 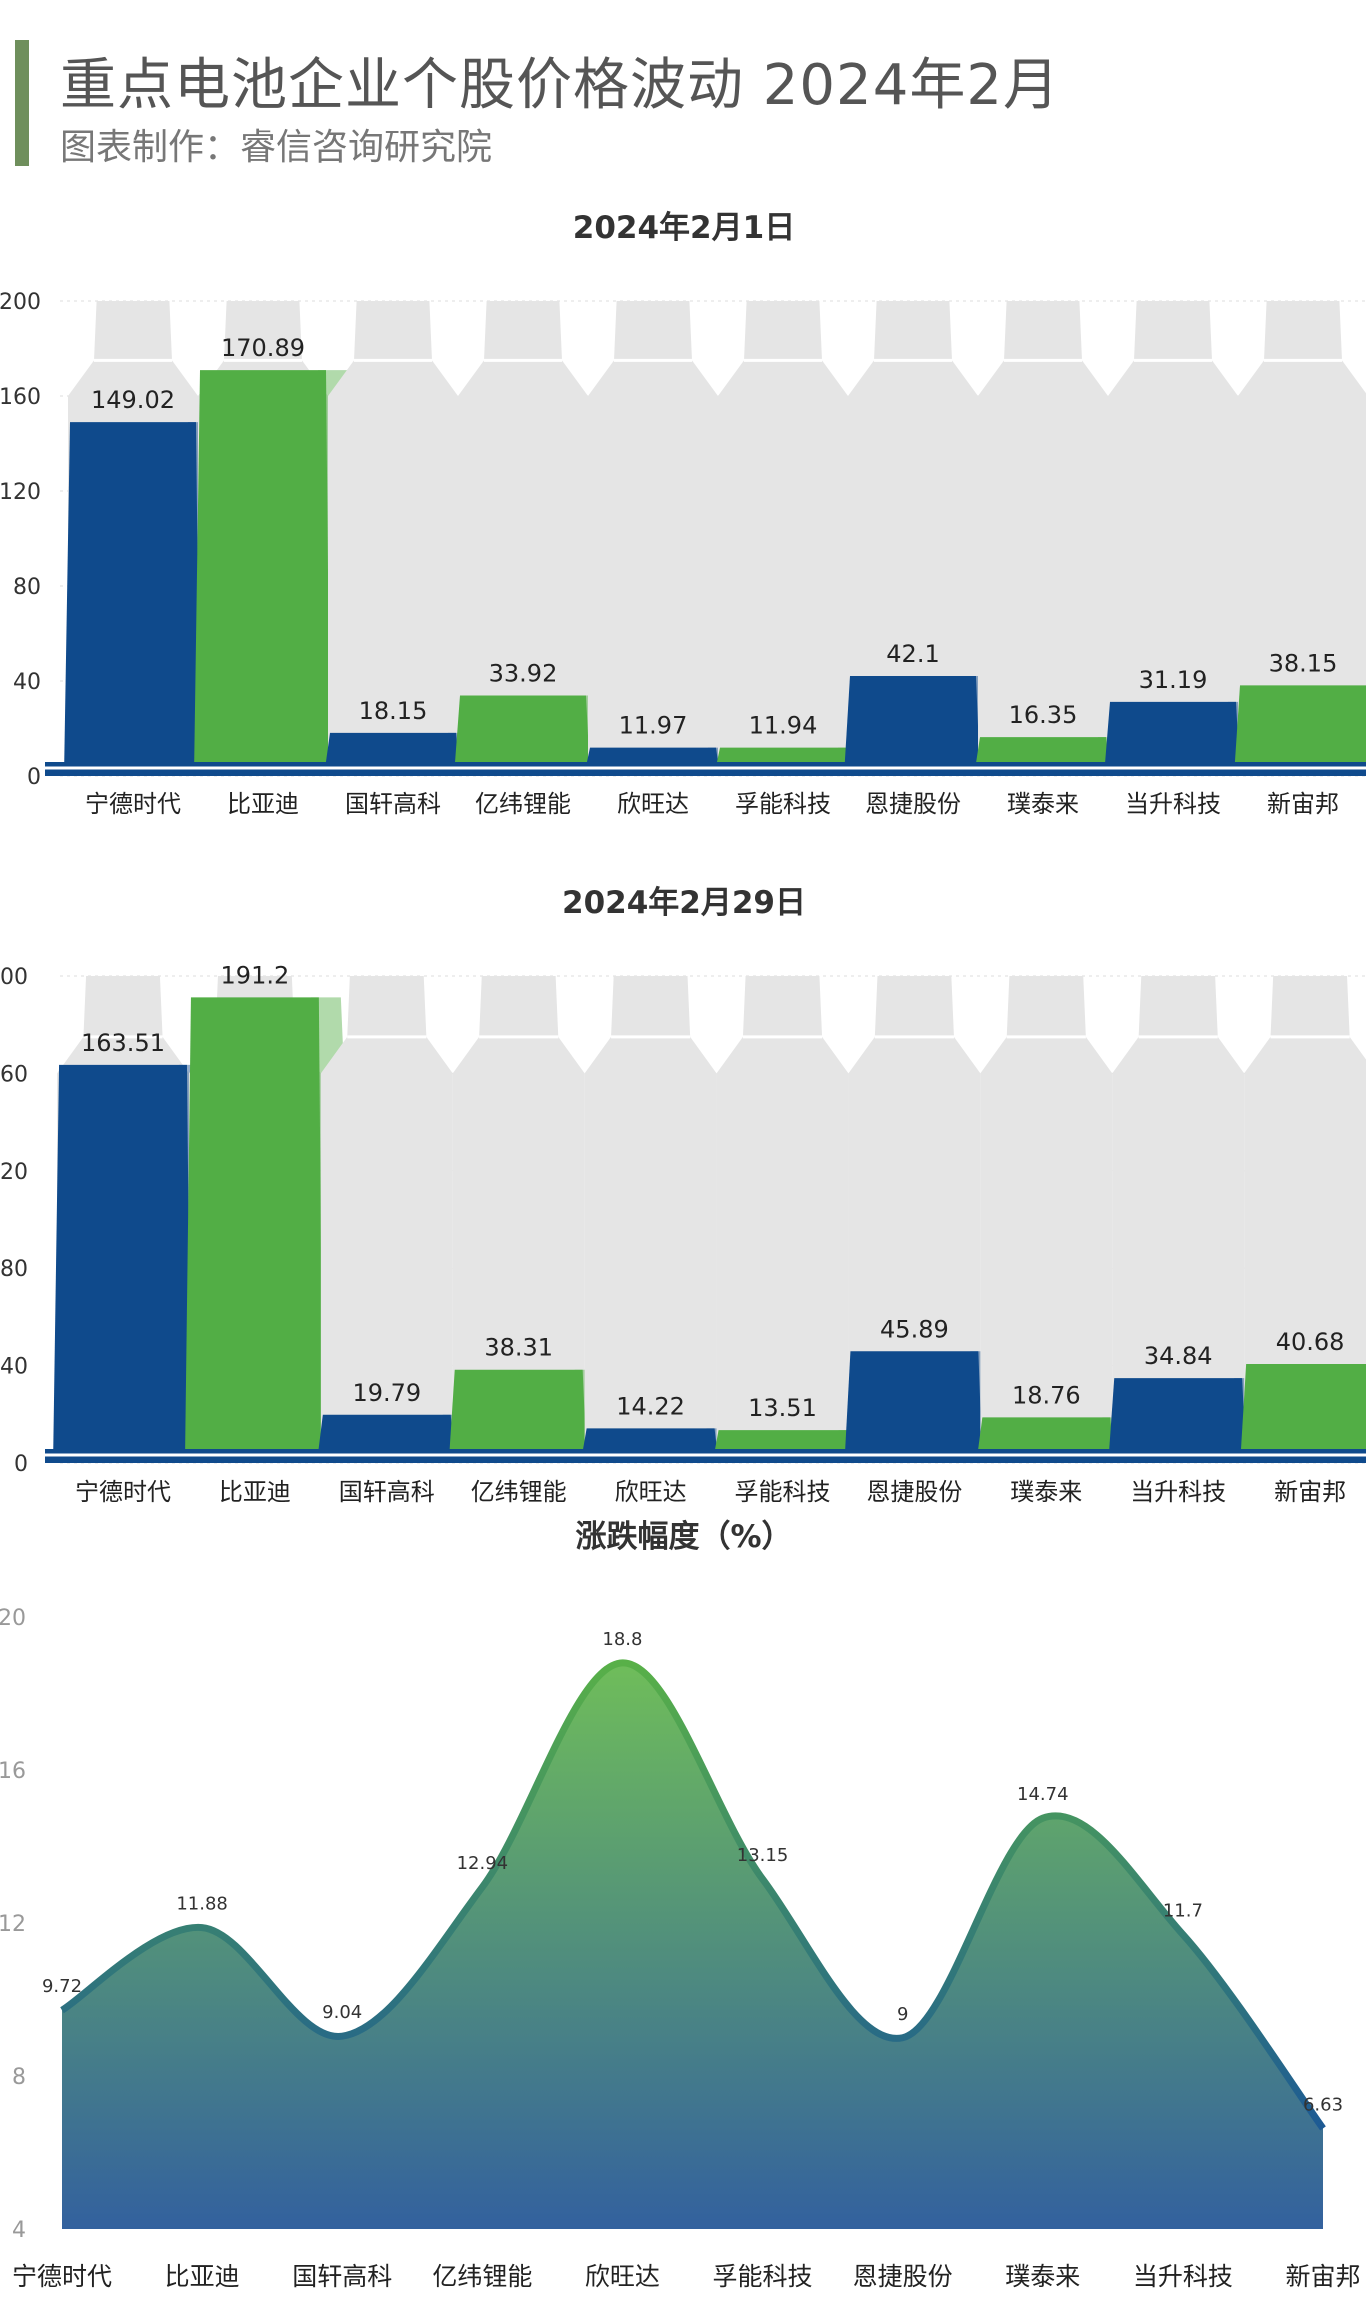 What do you see at coordinates (14, 1074) in the screenshot?
I see `chart2-y-tick: 160` at bounding box center [14, 1074].